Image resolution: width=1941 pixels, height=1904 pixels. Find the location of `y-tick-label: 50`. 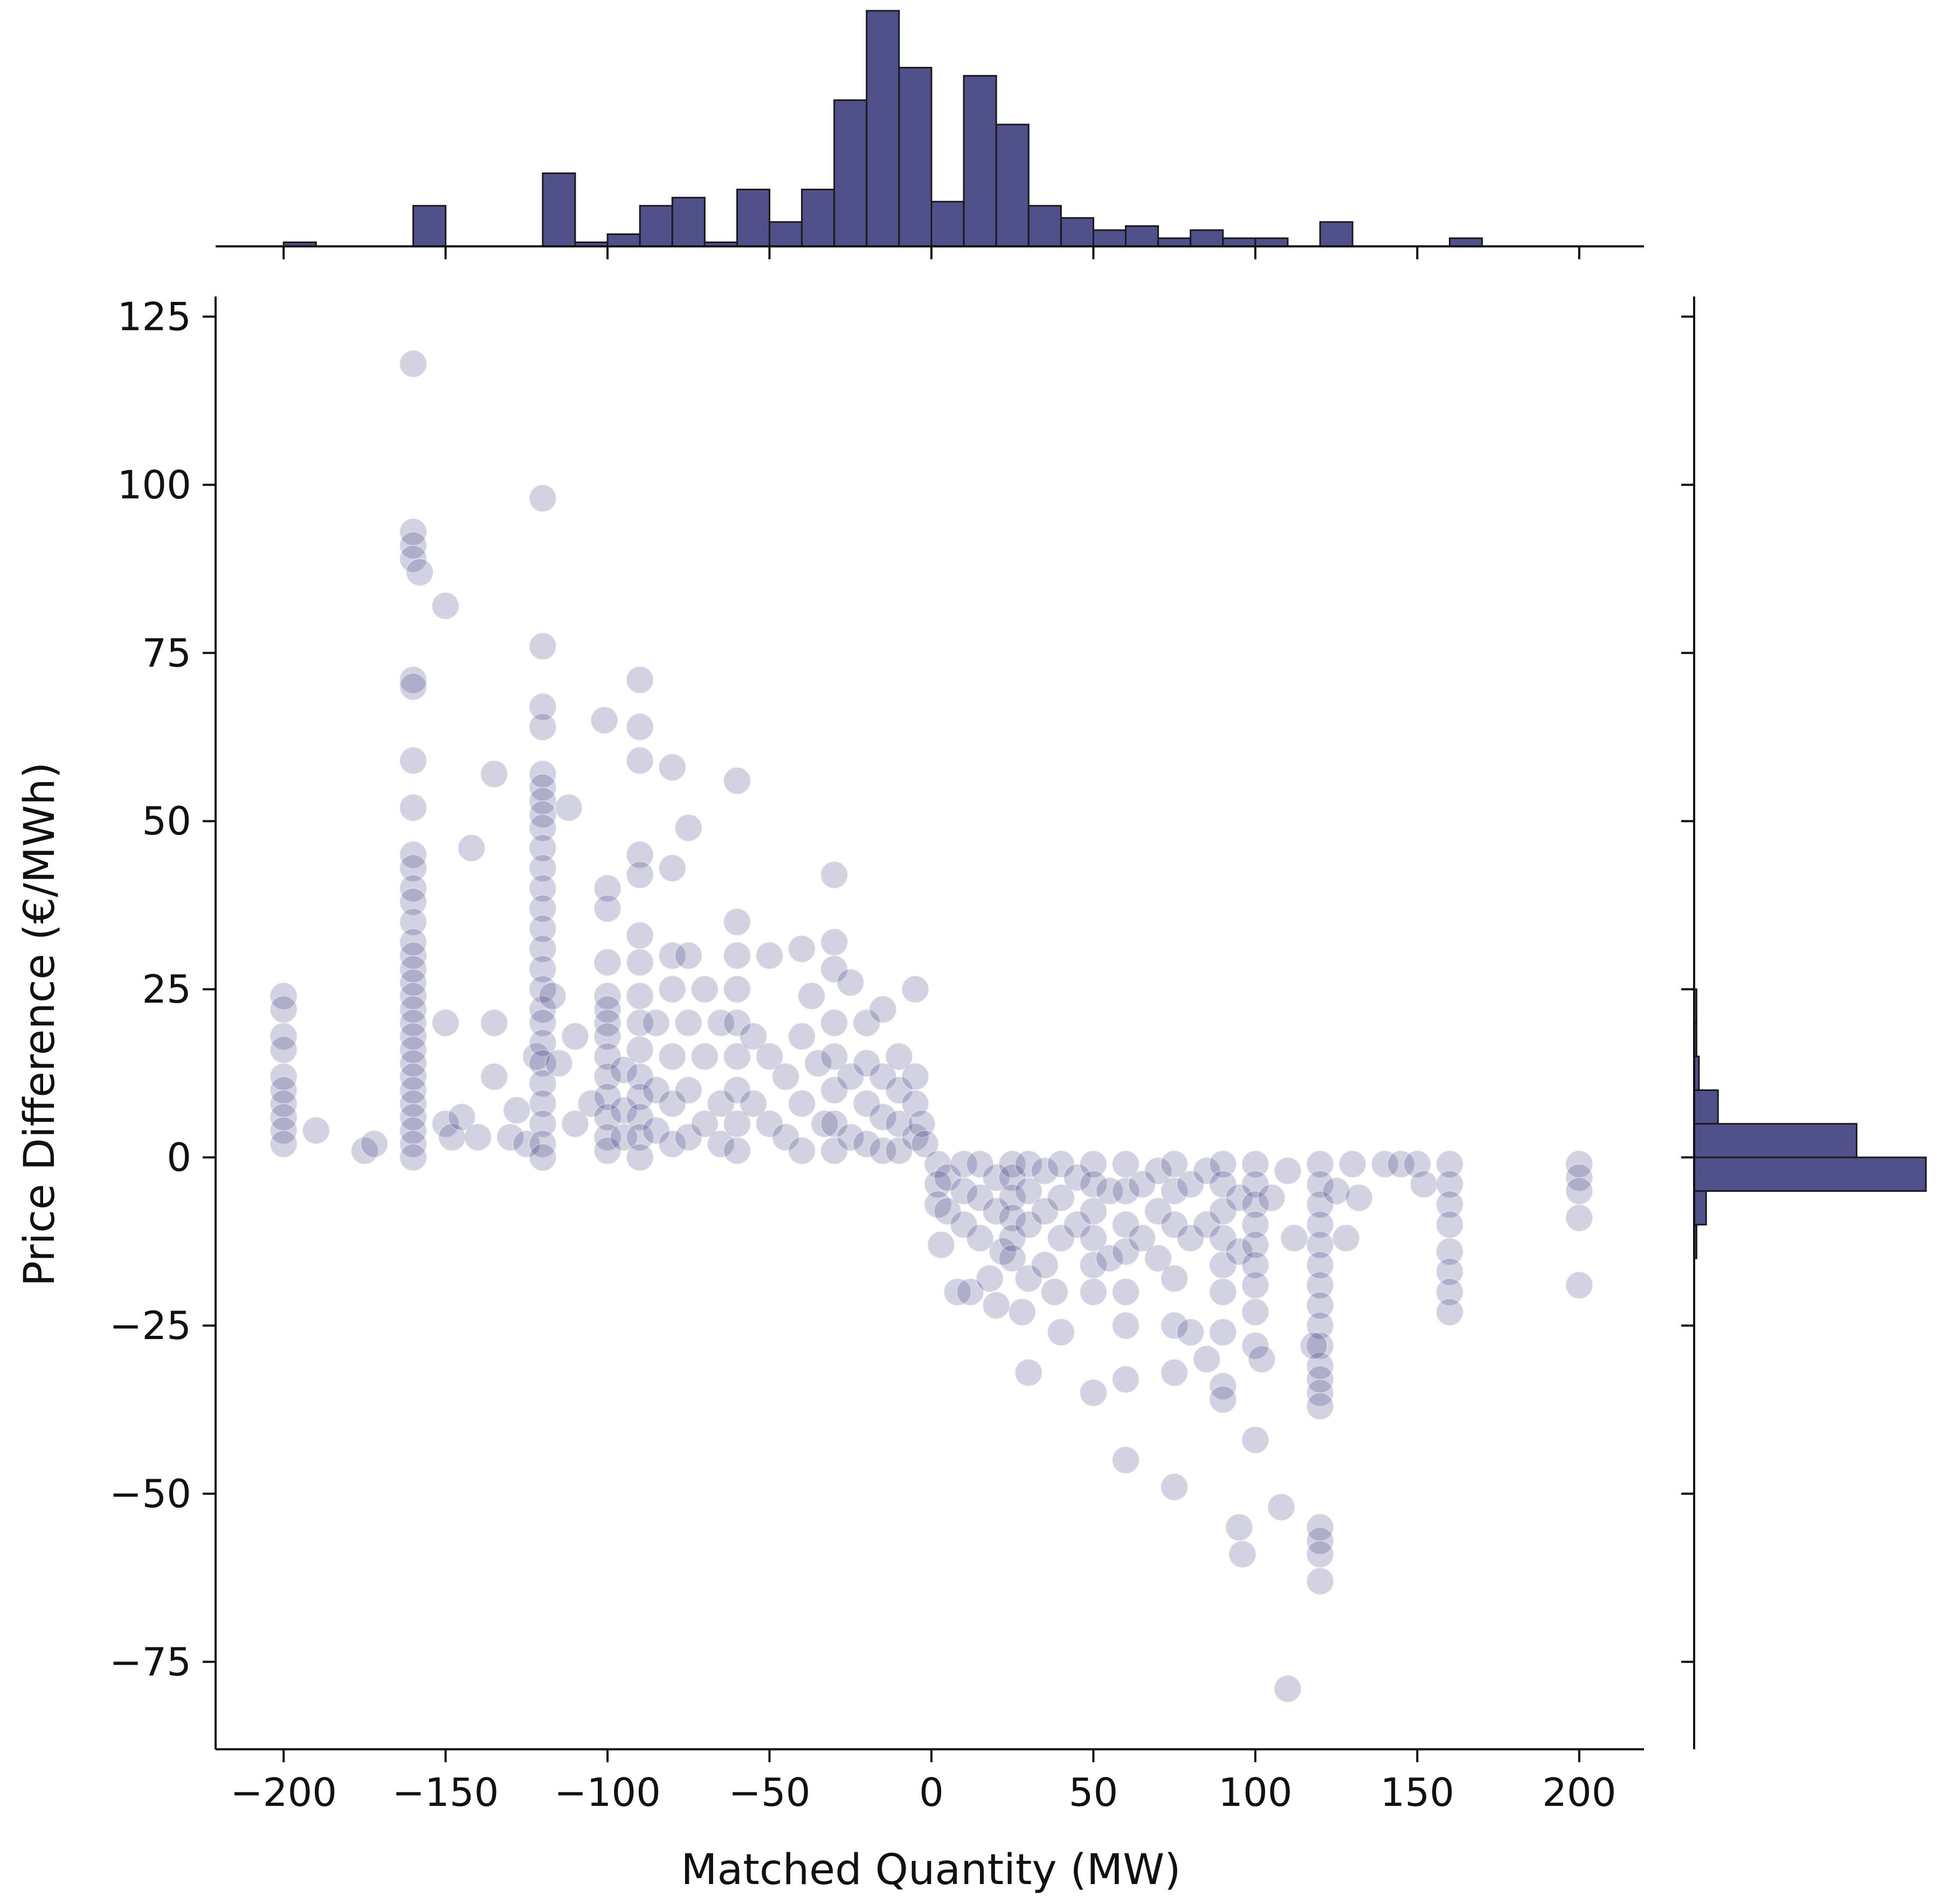

y-tick-label: 50 is located at coordinates (166, 821).